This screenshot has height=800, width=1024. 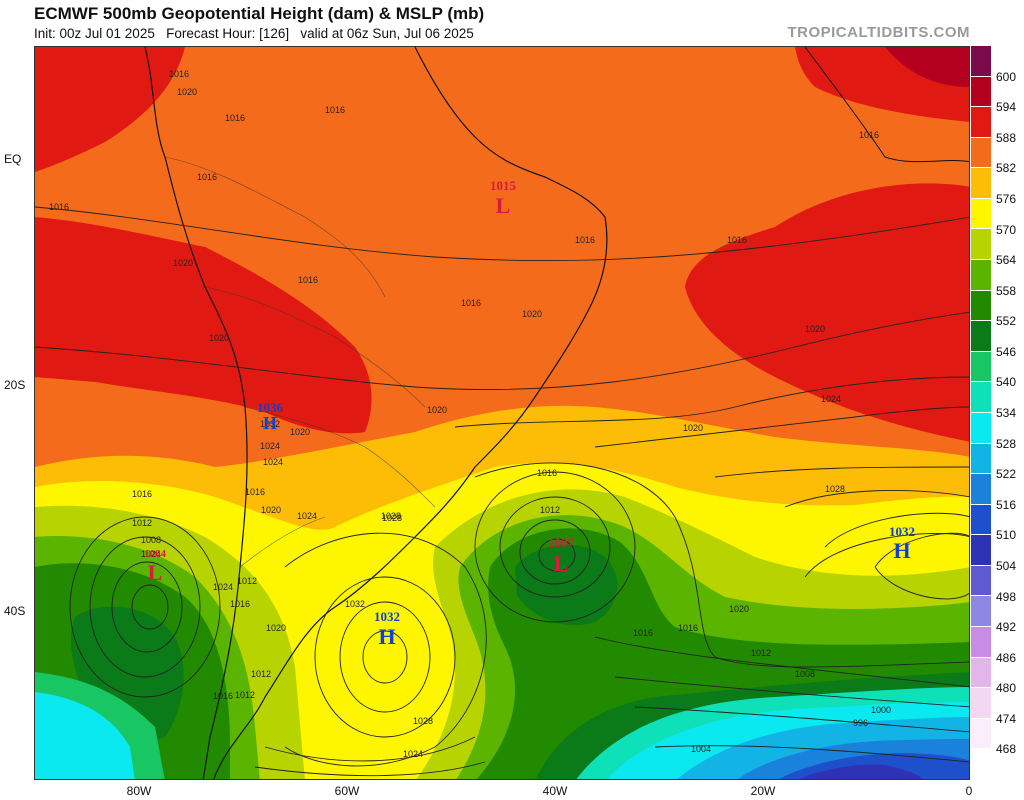 I want to click on colorbar-label: 576, so click(x=1006, y=198).